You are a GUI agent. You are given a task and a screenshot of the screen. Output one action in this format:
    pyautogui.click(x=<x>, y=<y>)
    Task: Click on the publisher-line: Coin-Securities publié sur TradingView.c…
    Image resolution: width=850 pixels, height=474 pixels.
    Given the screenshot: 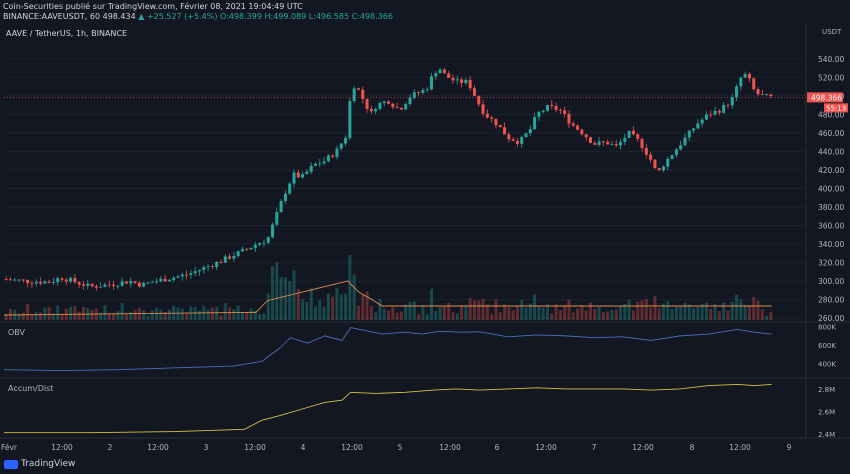 What is the action you would take?
    pyautogui.click(x=153, y=6)
    